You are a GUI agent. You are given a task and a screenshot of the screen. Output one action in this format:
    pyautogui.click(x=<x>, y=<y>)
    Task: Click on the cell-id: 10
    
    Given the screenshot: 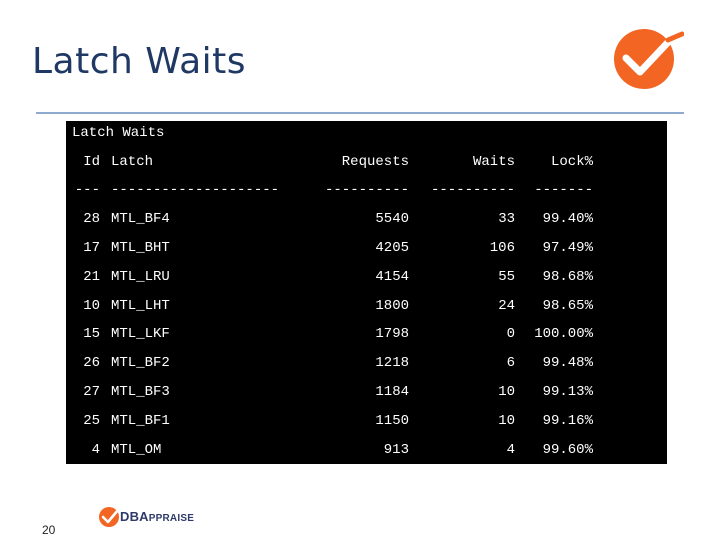 What is the action you would take?
    pyautogui.click(x=91, y=306)
    